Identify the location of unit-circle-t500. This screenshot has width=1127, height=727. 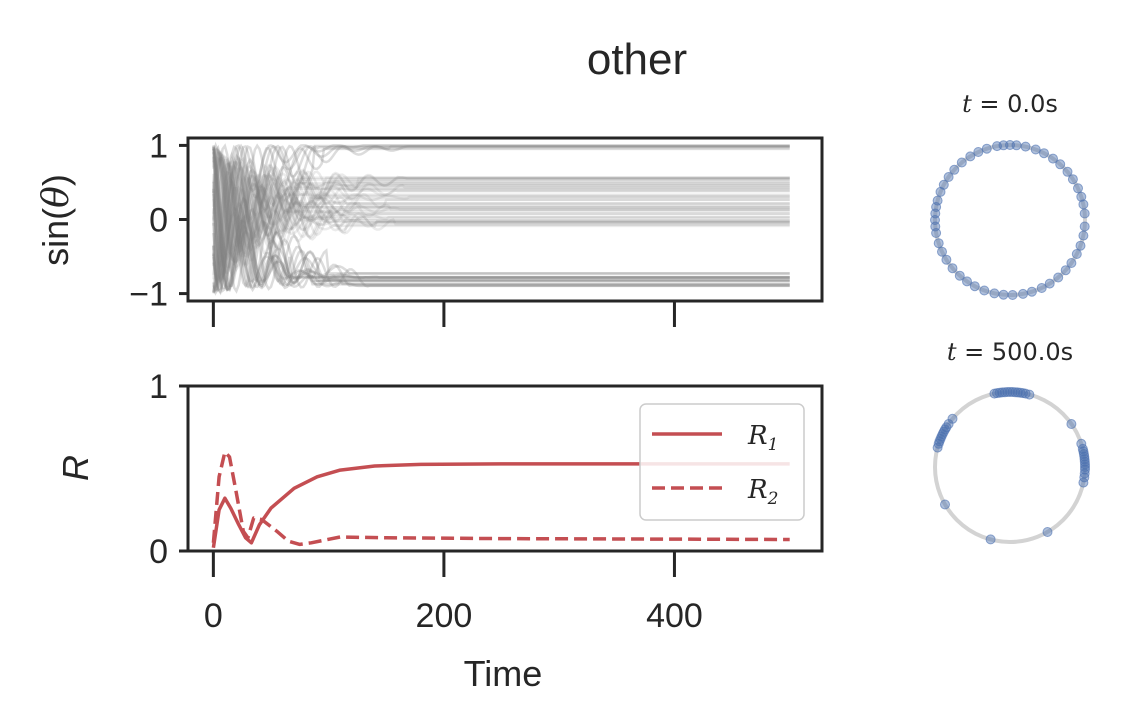
(1010, 467).